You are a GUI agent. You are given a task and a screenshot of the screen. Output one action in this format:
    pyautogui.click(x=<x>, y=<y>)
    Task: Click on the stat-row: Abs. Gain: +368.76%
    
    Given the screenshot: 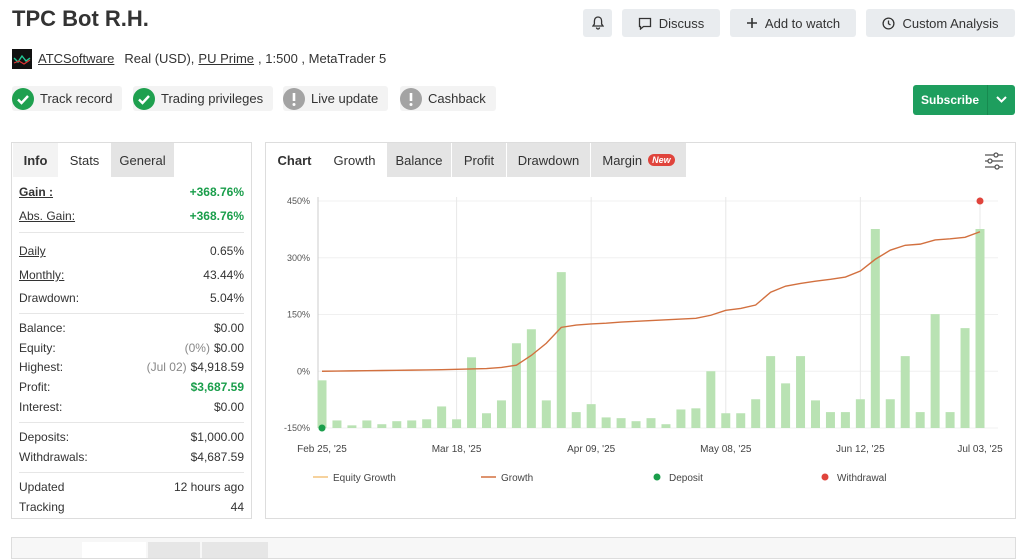 What is the action you would take?
    pyautogui.click(x=131, y=216)
    